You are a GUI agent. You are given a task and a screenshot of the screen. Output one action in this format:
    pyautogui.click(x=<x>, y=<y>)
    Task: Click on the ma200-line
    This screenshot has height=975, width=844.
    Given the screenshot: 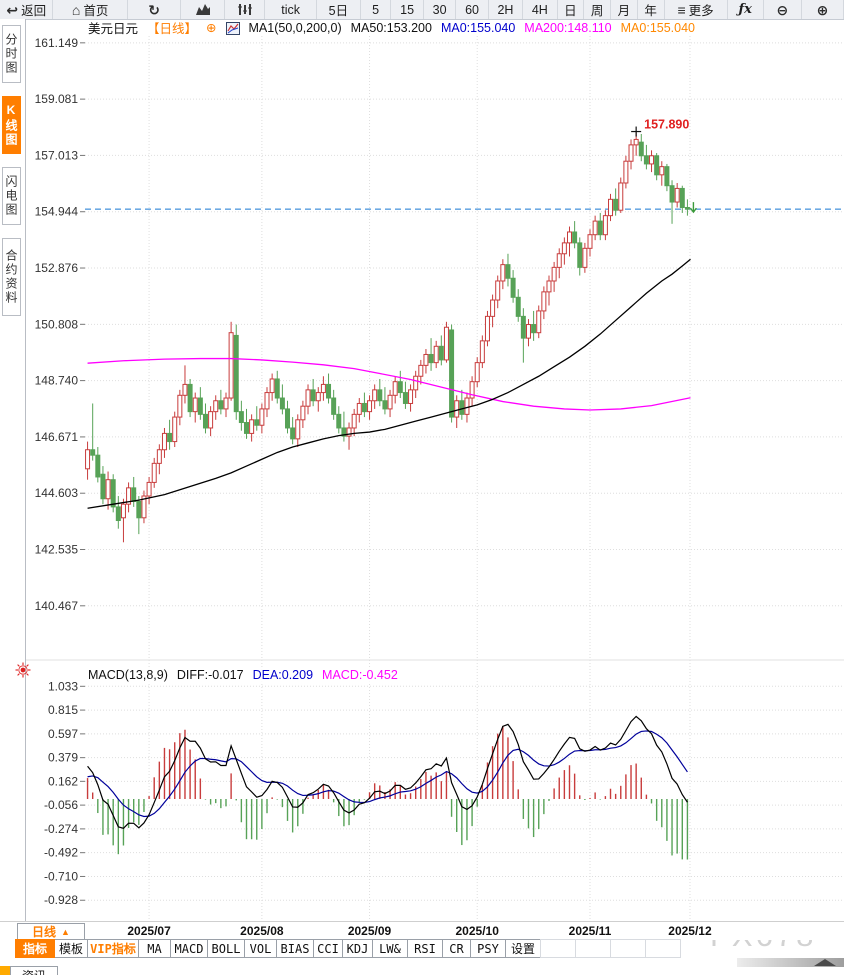 What is the action you would take?
    pyautogui.click(x=389, y=384)
    